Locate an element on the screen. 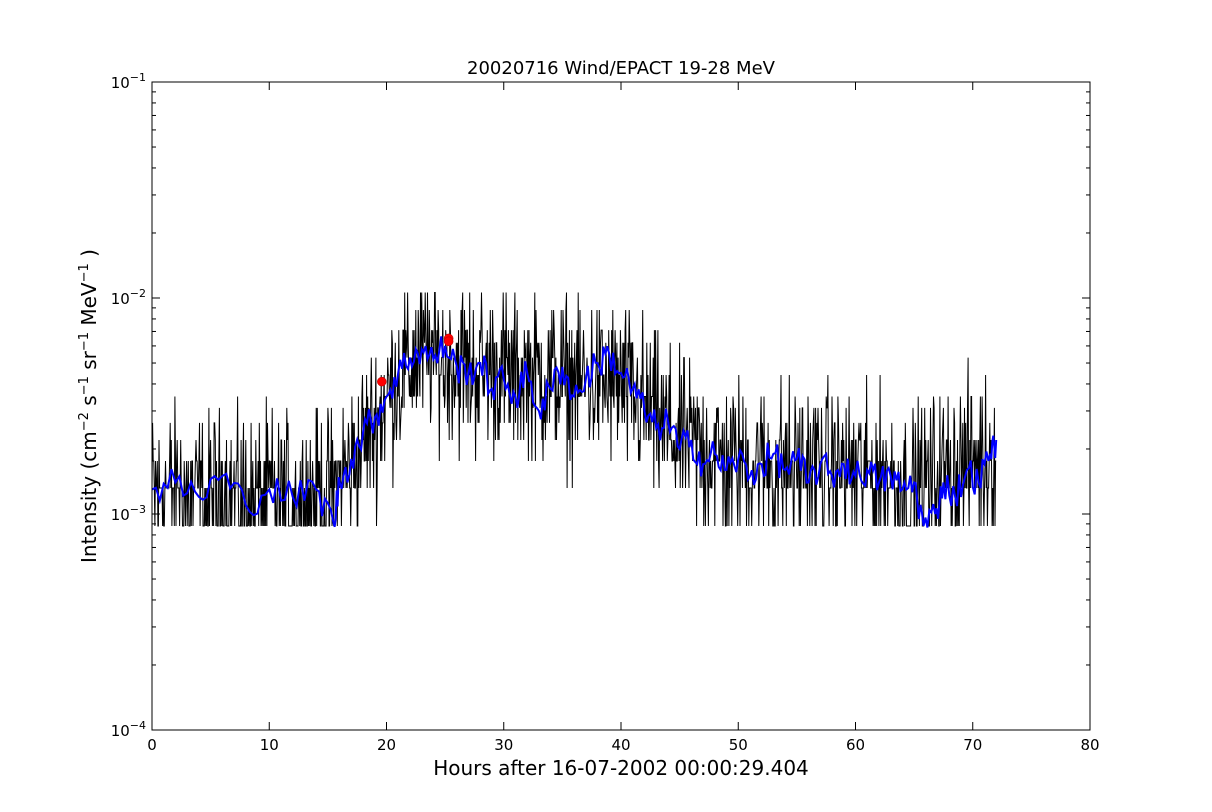 This screenshot has width=1212, height=812. y-axis-label: Intensity (cm−2 s−1 sr−1 MeV−1 ) is located at coordinates (89, 406).